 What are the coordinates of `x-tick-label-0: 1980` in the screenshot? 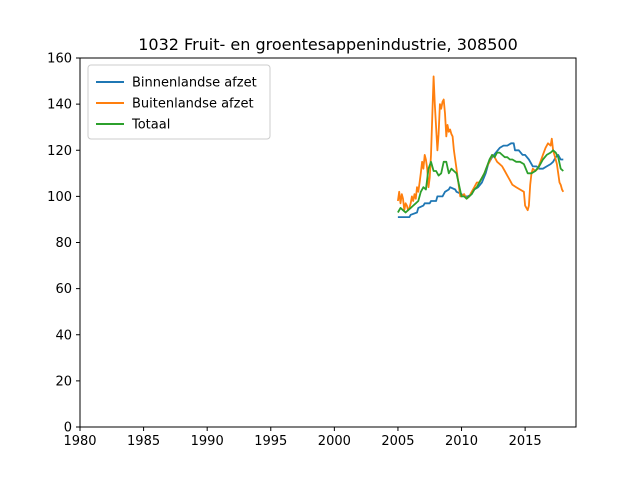 It's located at (79, 441).